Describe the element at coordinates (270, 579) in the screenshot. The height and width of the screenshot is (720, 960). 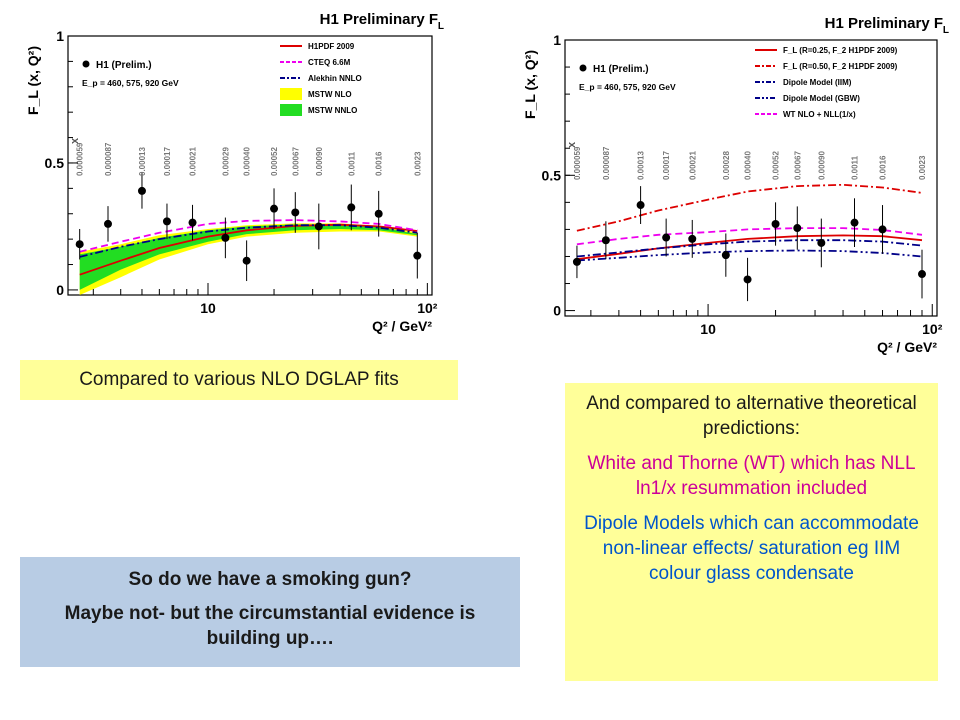
I see `summary-question: So do we have a smoking gun?` at that location.